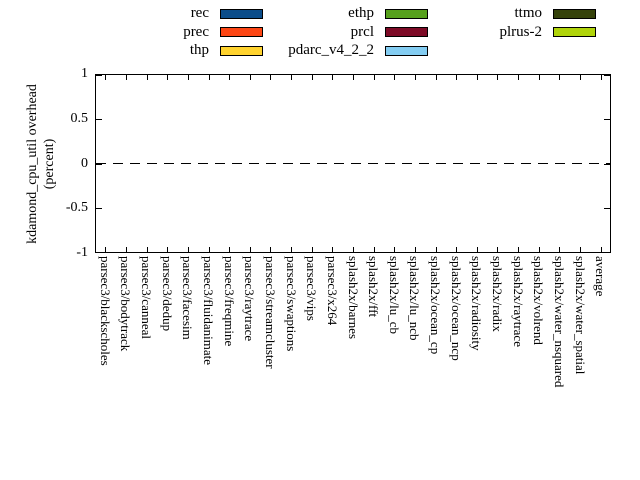  What do you see at coordinates (436, 305) in the screenshot?
I see `x-category-label: splash2x/ocean_cp` at bounding box center [436, 305].